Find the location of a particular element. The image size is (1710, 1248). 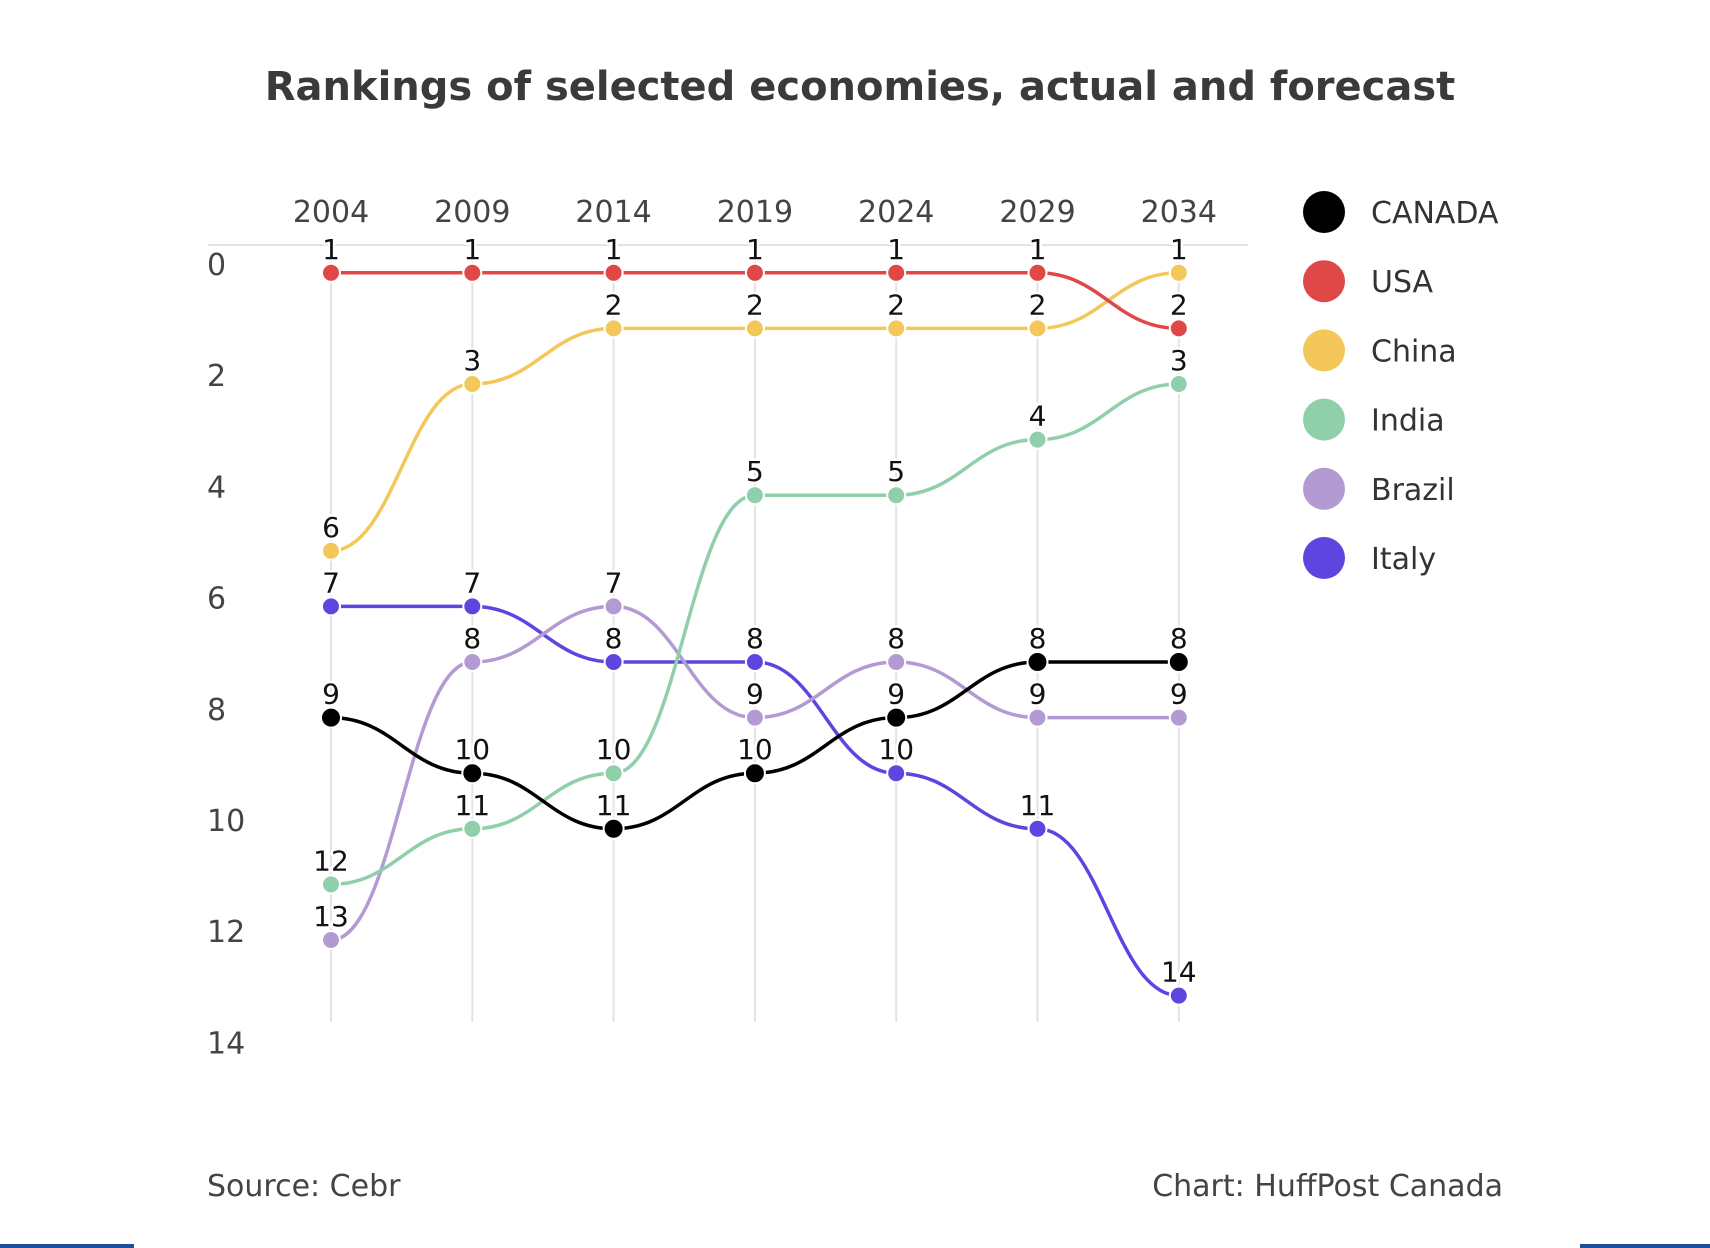

label-italy-2009: 7 is located at coordinates (472, 582).